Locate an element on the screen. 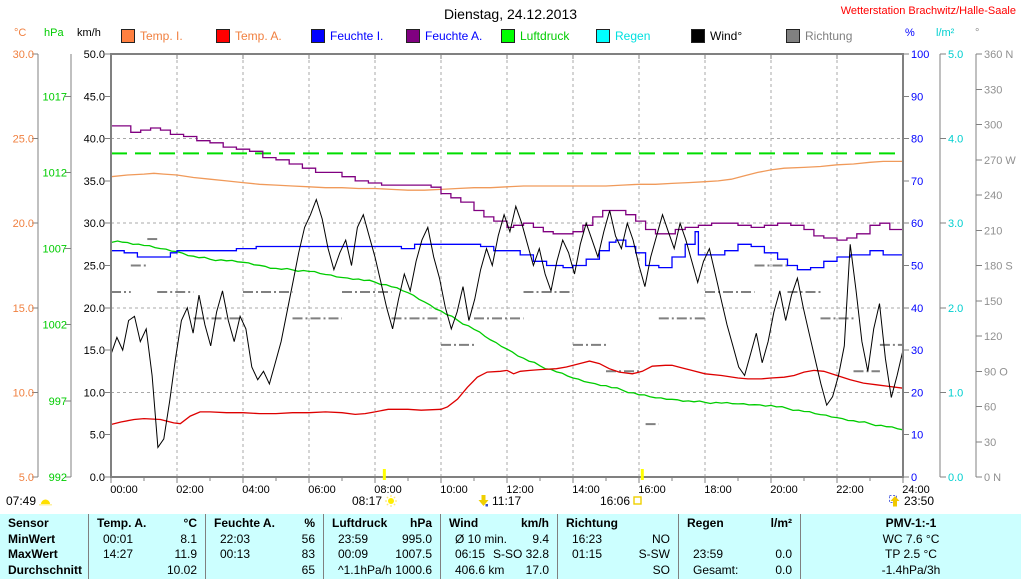  tick-label-pct: 60 is located at coordinates (917, 224).